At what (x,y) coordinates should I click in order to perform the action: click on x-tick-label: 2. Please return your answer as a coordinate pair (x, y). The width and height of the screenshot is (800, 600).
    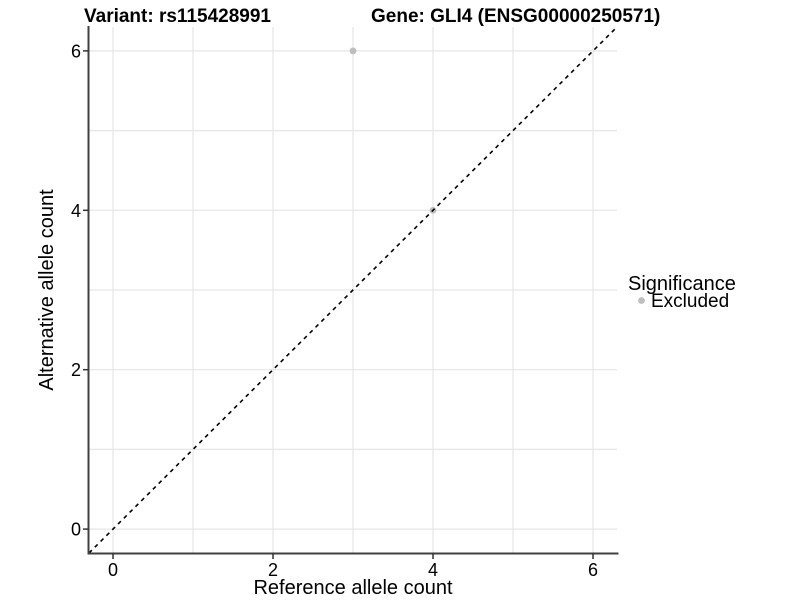
    Looking at the image, I should click on (273, 570).